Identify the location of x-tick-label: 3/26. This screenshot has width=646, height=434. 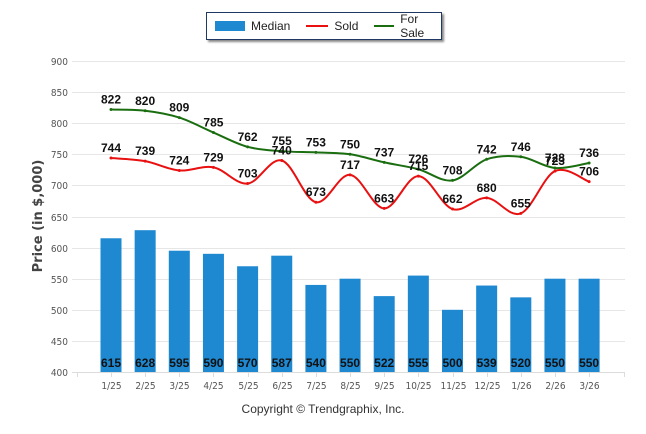
(589, 386).